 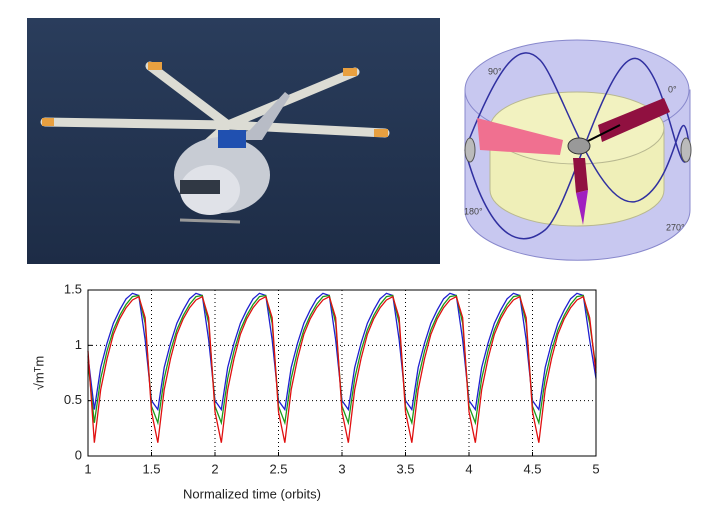 I want to click on x-tick-label: 5, so click(x=595, y=468).